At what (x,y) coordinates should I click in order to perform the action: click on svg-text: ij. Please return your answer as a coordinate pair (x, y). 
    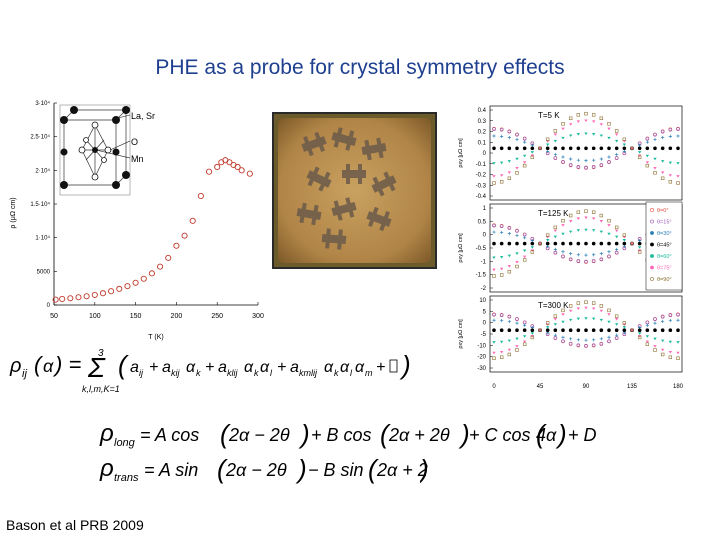
    Looking at the image, I should click on (24, 374).